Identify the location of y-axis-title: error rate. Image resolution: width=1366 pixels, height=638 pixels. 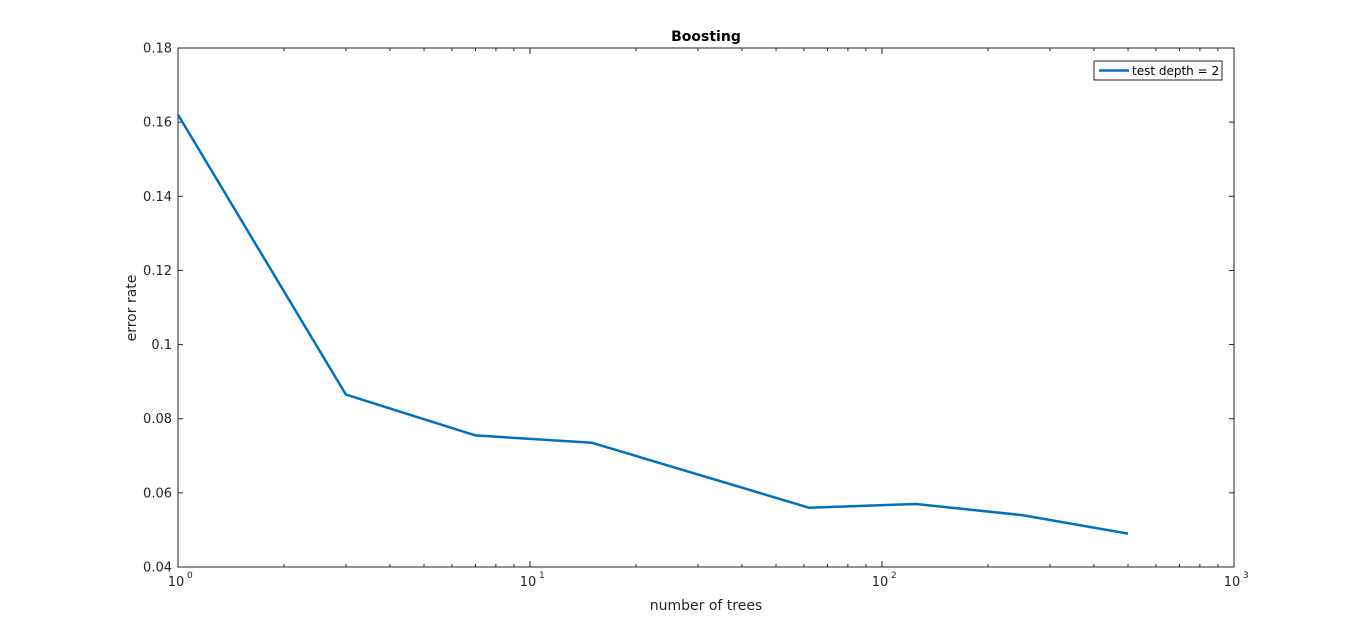
(132, 308).